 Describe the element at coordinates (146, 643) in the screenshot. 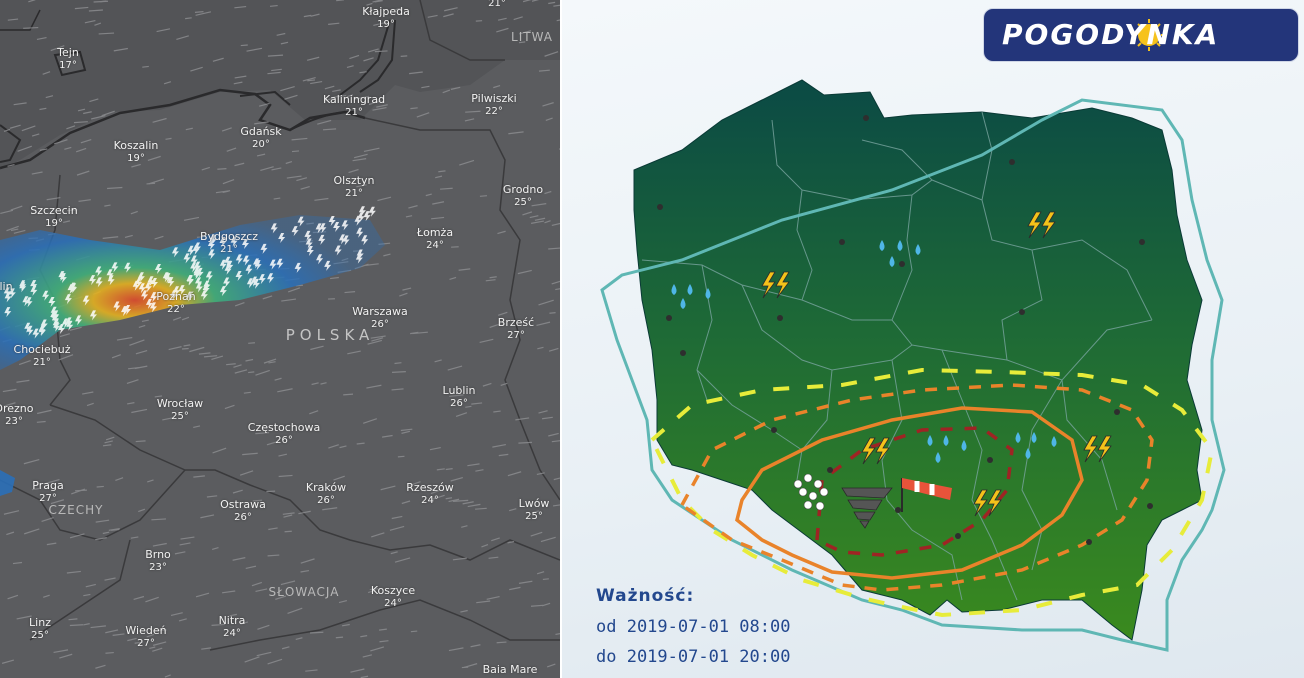

I see `city-temp: 27°` at that location.